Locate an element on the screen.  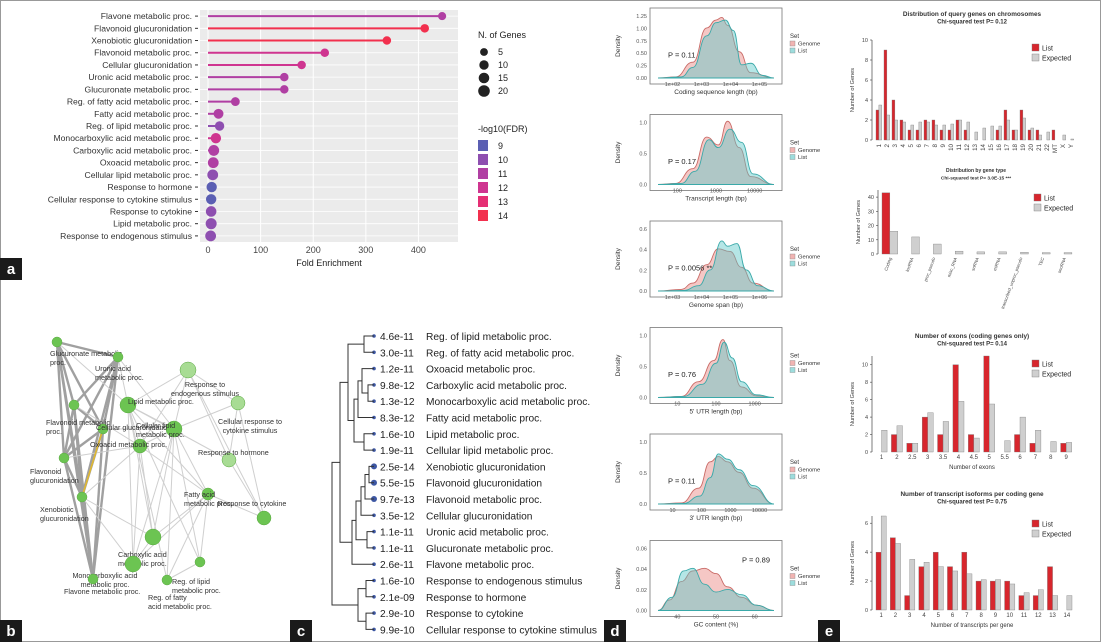
node-label-line: Response to hormone is located at coordinates (233, 452).